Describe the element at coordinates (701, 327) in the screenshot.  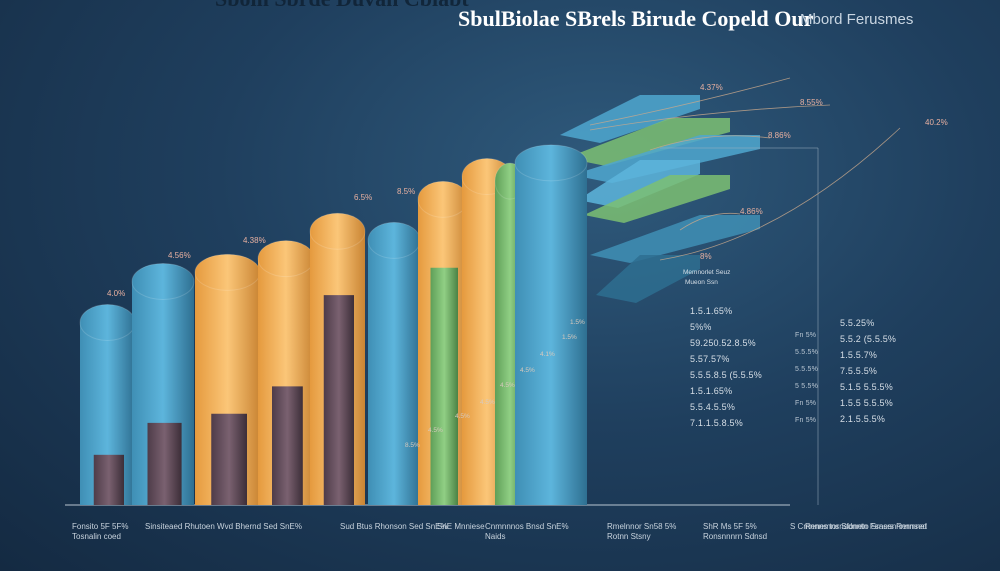
I see `stat-value: 5%%` at that location.